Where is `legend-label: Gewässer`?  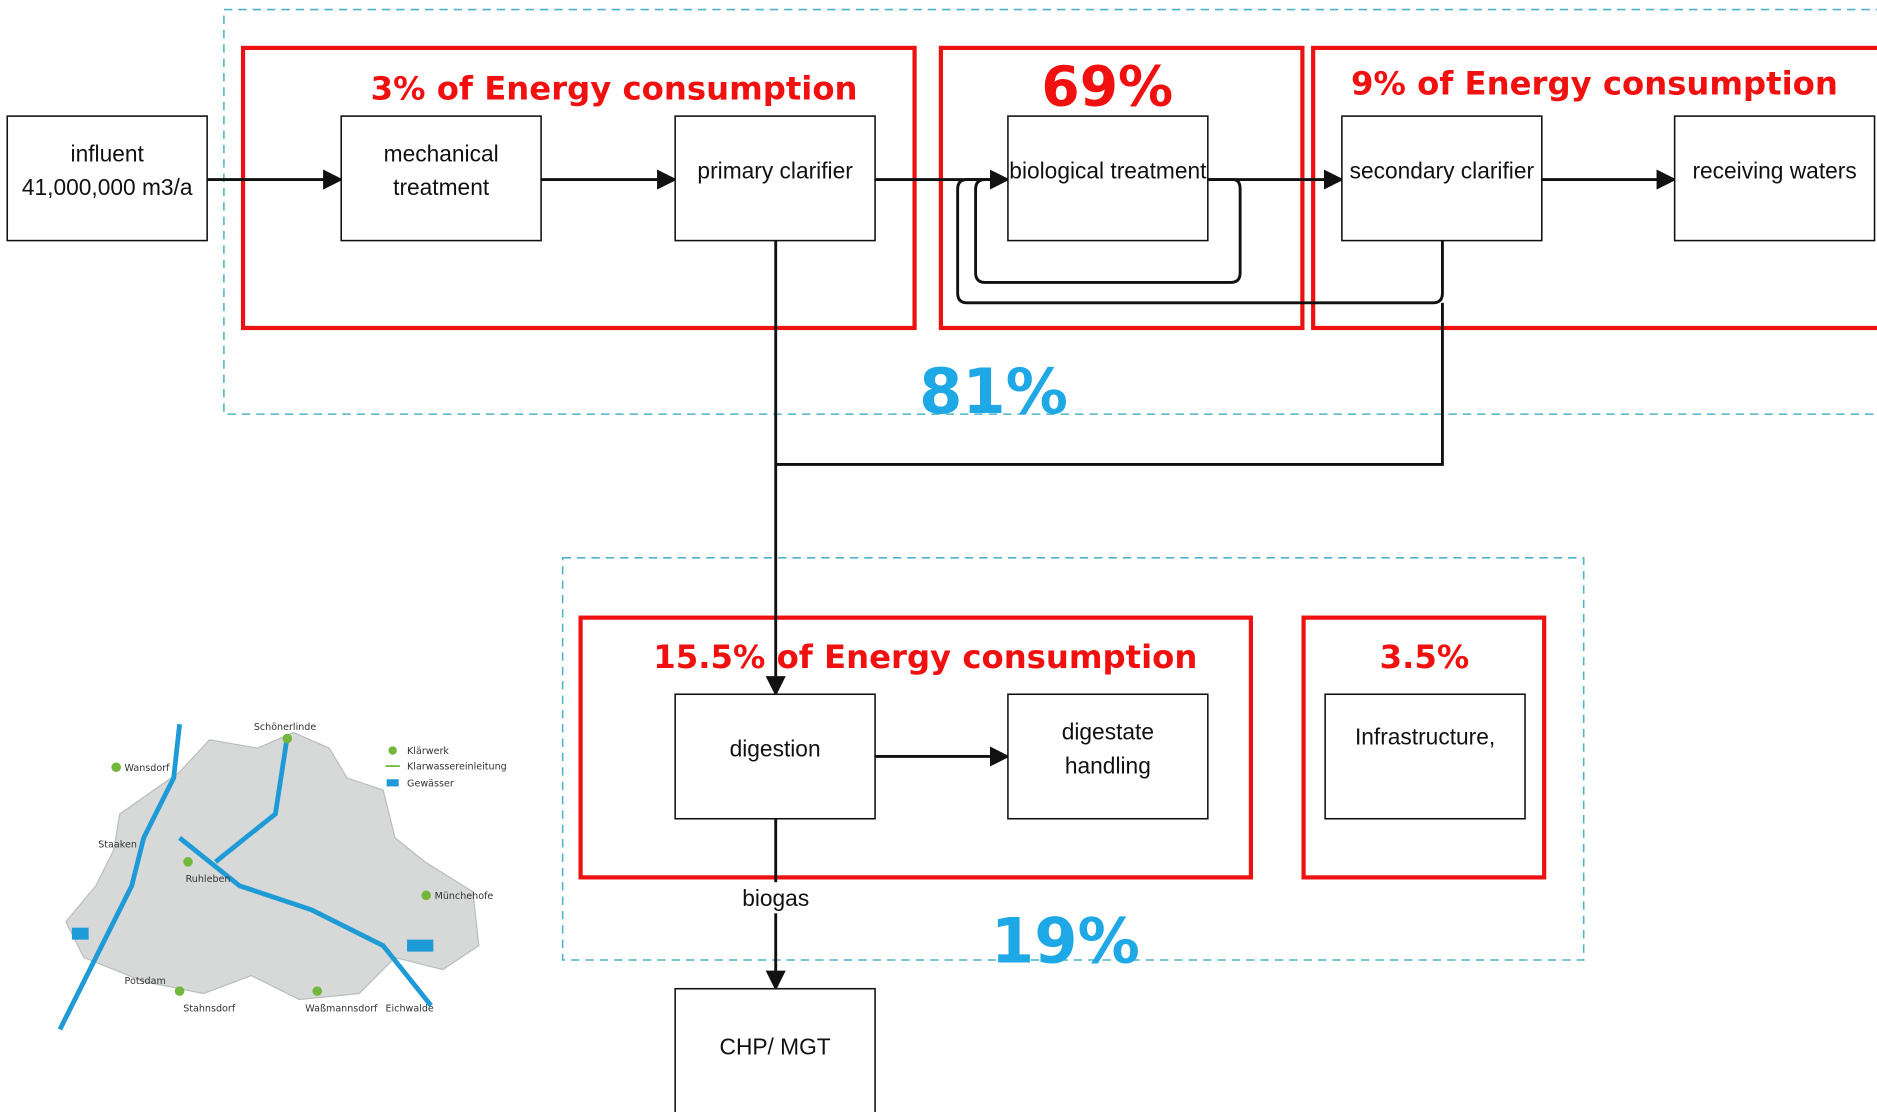
legend-label: Gewässer is located at coordinates (430, 783).